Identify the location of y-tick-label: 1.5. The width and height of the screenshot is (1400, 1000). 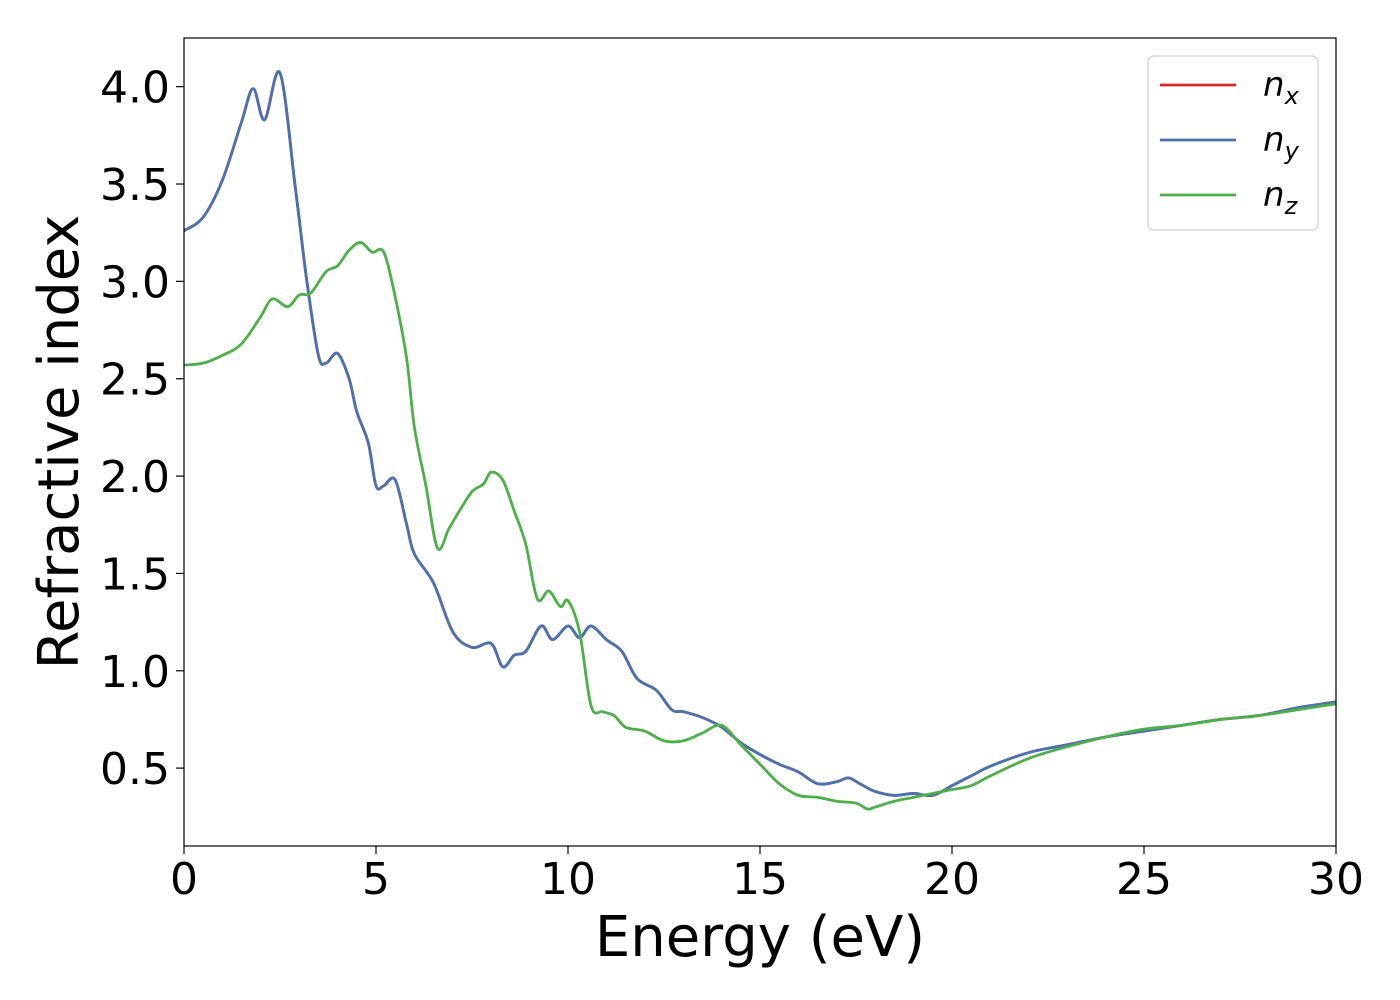
(135, 574).